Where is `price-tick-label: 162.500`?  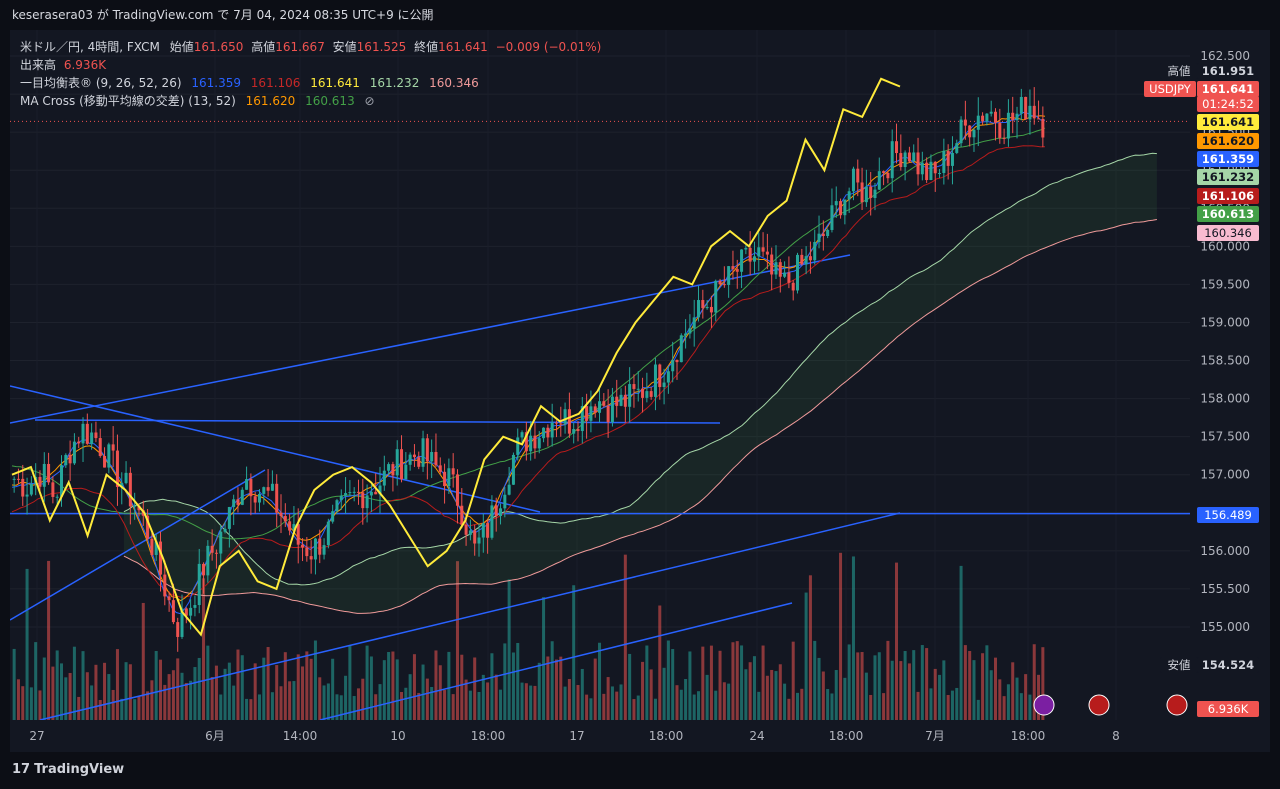
price-tick-label: 162.500 is located at coordinates (1225, 56).